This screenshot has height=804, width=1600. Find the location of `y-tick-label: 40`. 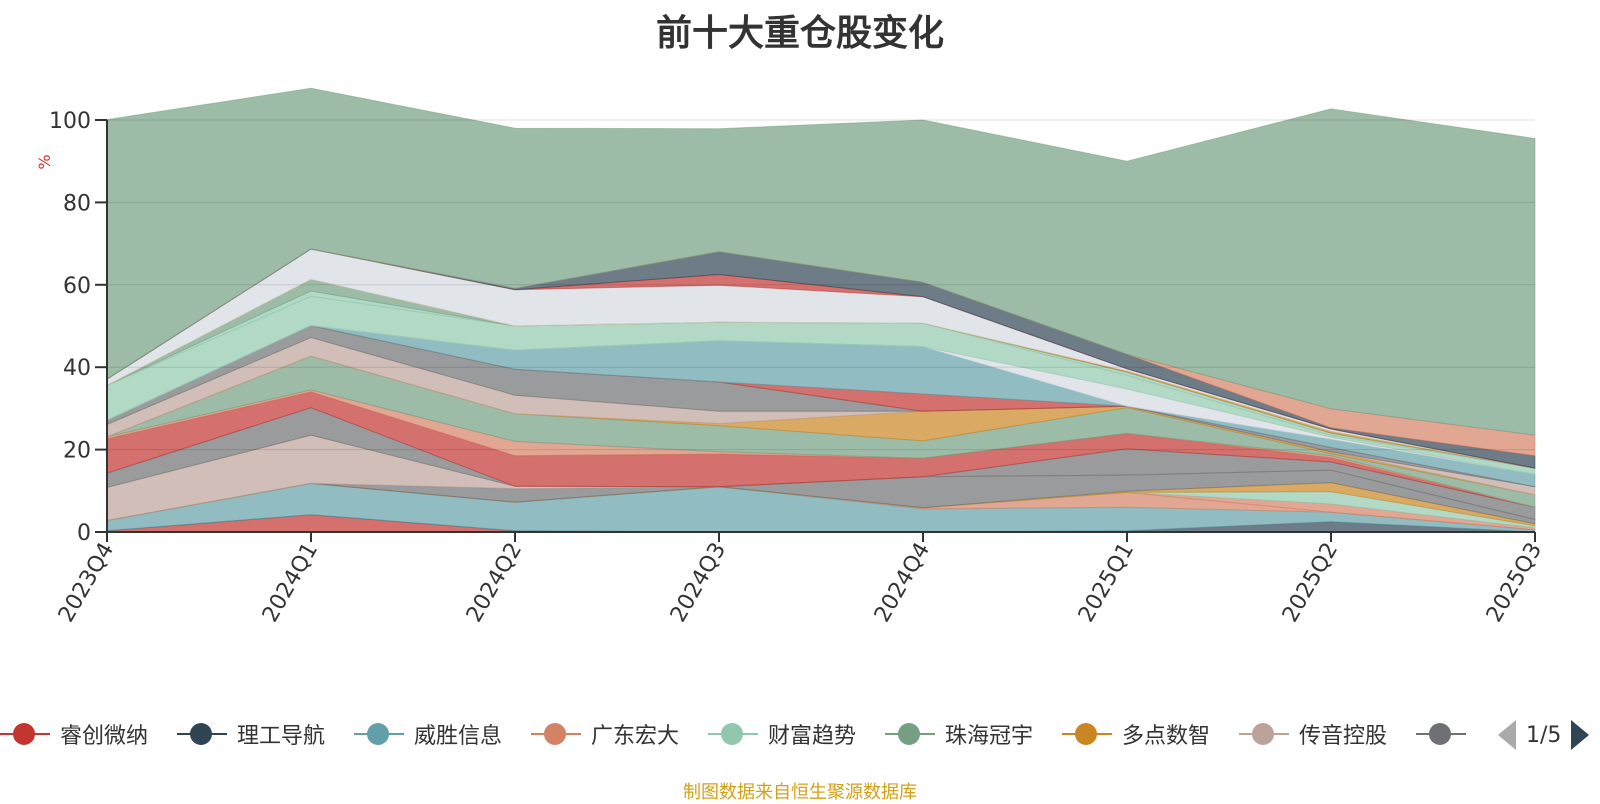

y-tick-label: 40 is located at coordinates (77, 368).